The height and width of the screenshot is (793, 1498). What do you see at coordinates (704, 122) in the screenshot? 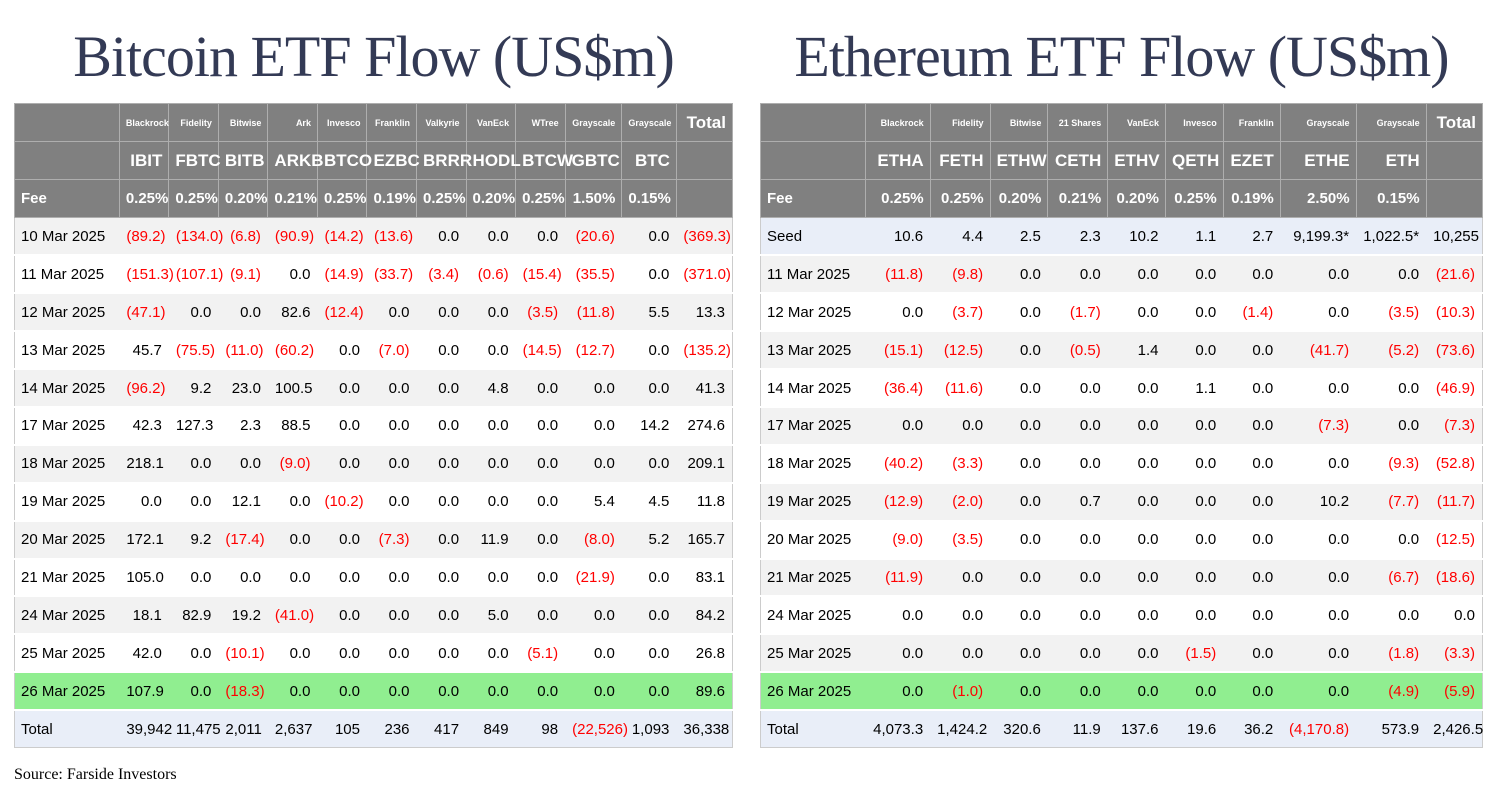
I see `total-header: Total` at bounding box center [704, 122].